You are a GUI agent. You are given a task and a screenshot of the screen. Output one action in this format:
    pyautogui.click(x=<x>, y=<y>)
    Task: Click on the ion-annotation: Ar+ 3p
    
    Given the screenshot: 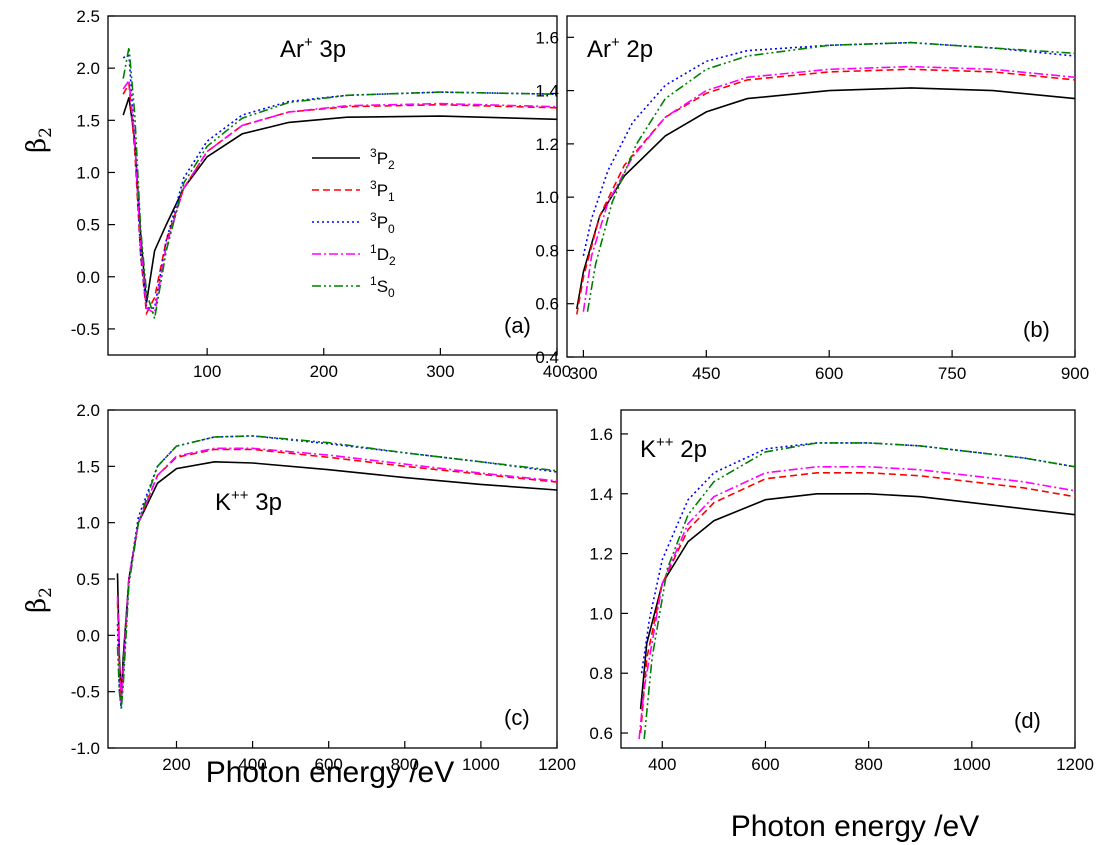 What is the action you would take?
    pyautogui.click(x=313, y=48)
    